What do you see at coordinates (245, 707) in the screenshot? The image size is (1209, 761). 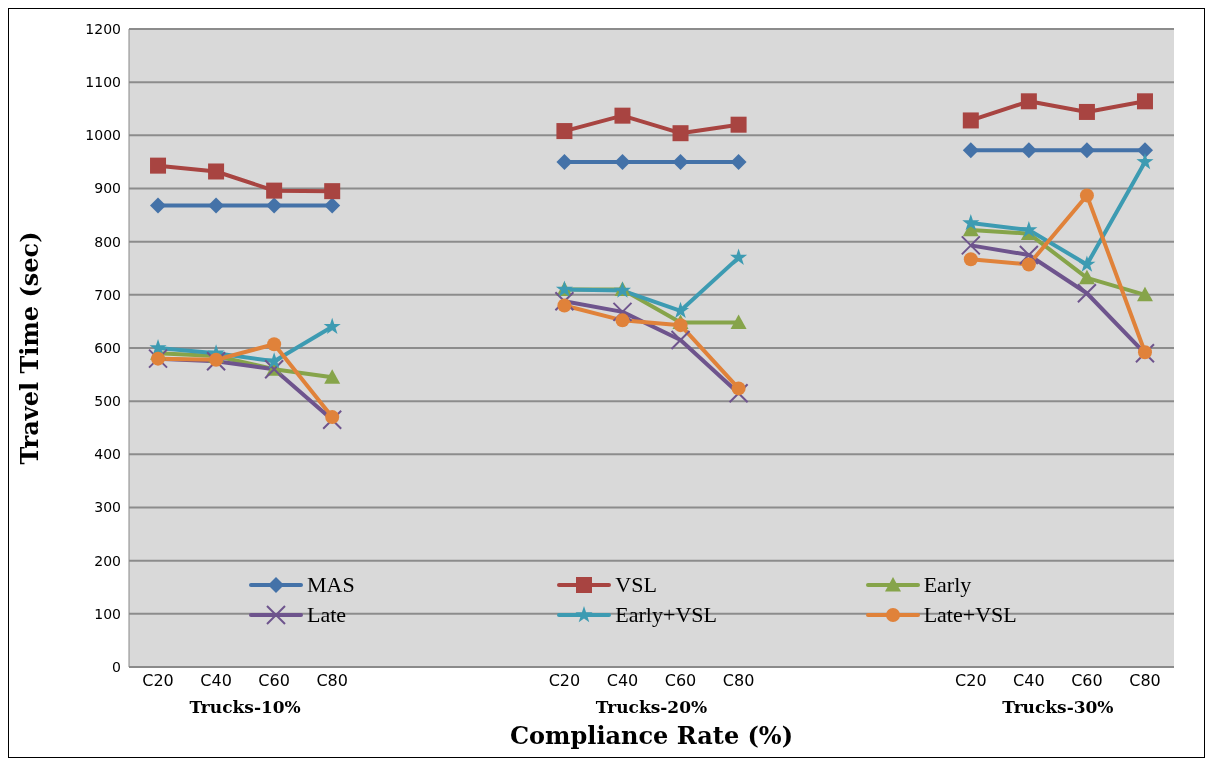 I see `text: Trucks-10%` at bounding box center [245, 707].